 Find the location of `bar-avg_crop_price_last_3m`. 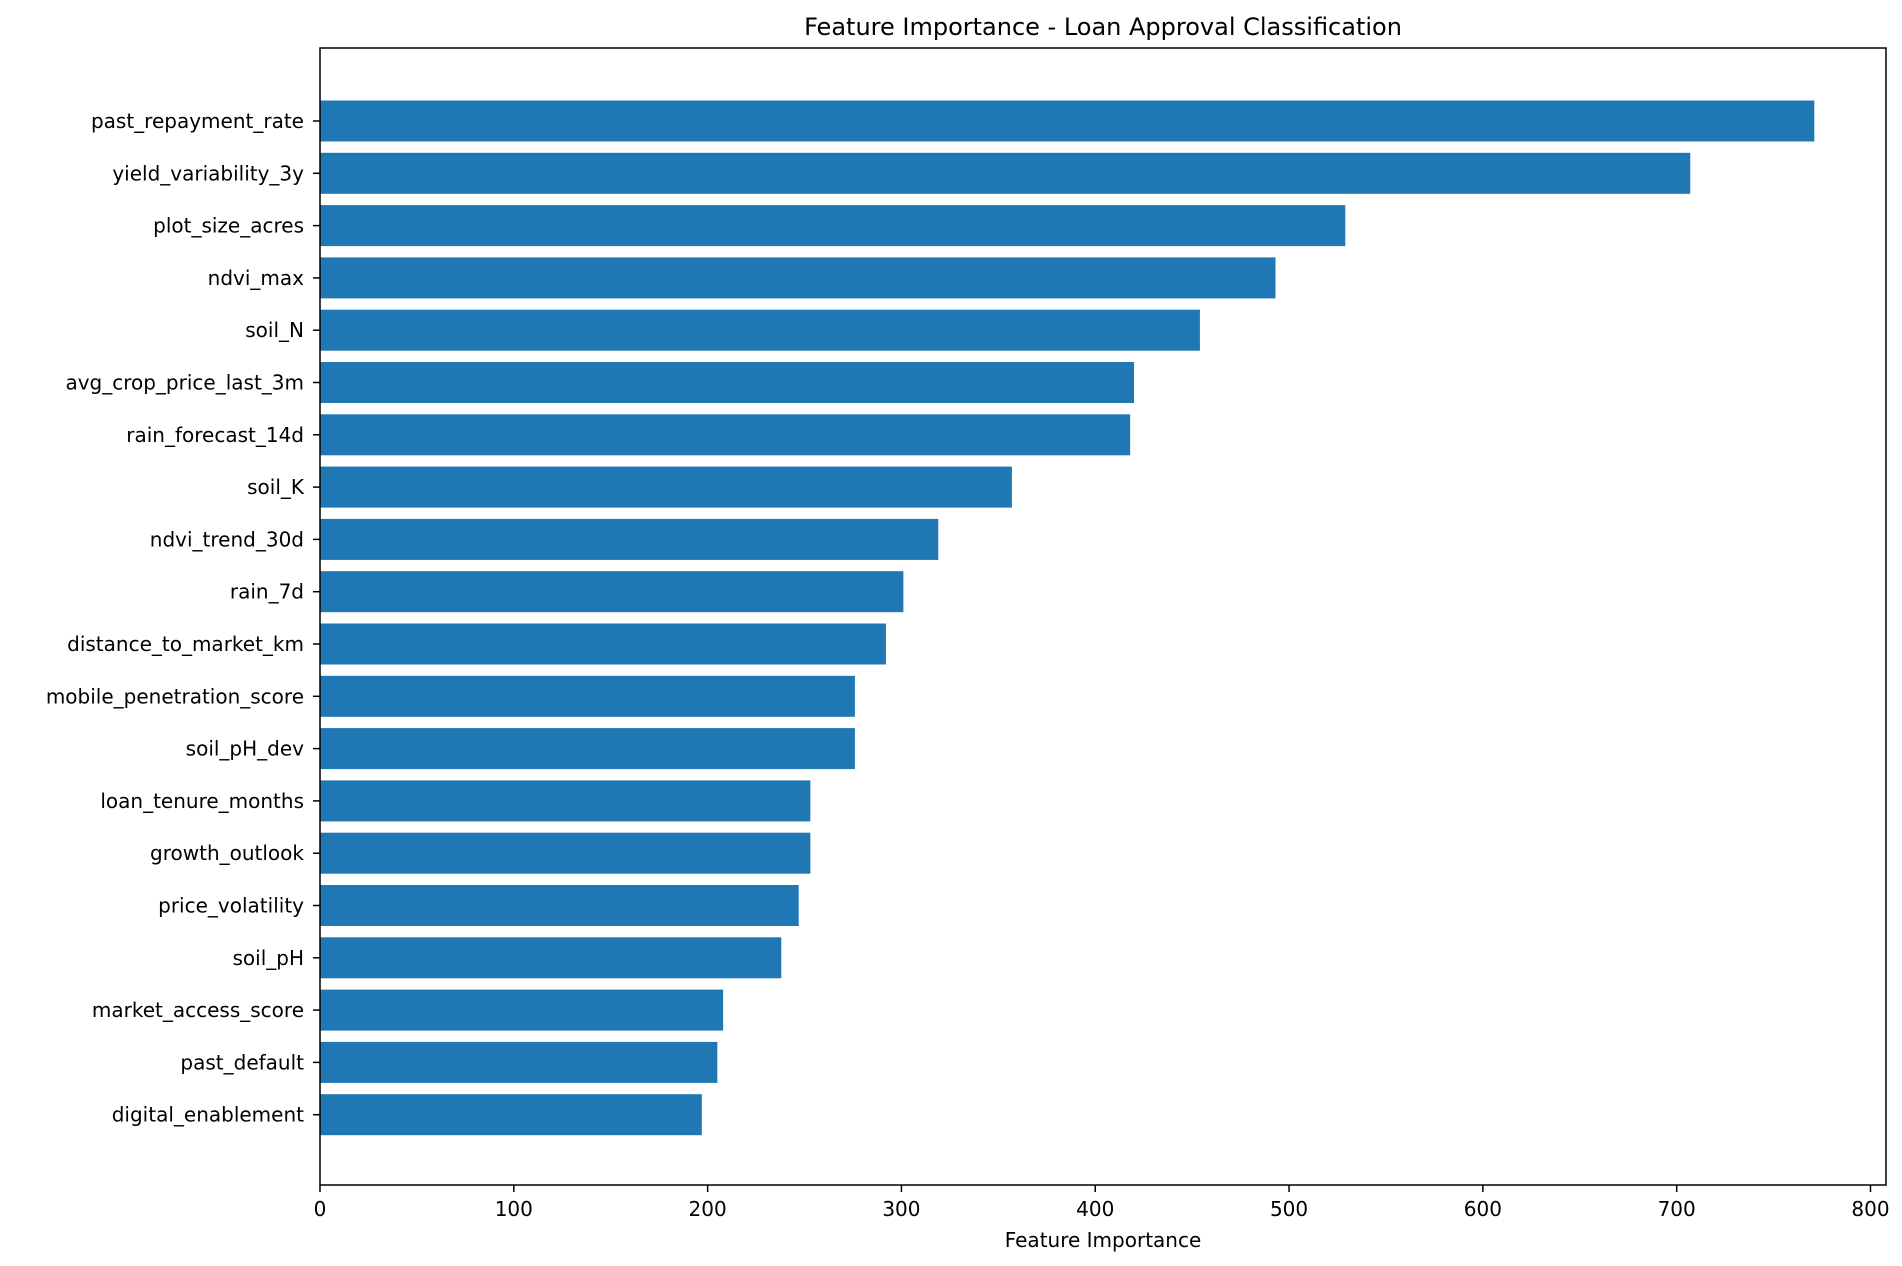

bar-avg_crop_price_last_3m is located at coordinates (727, 382).